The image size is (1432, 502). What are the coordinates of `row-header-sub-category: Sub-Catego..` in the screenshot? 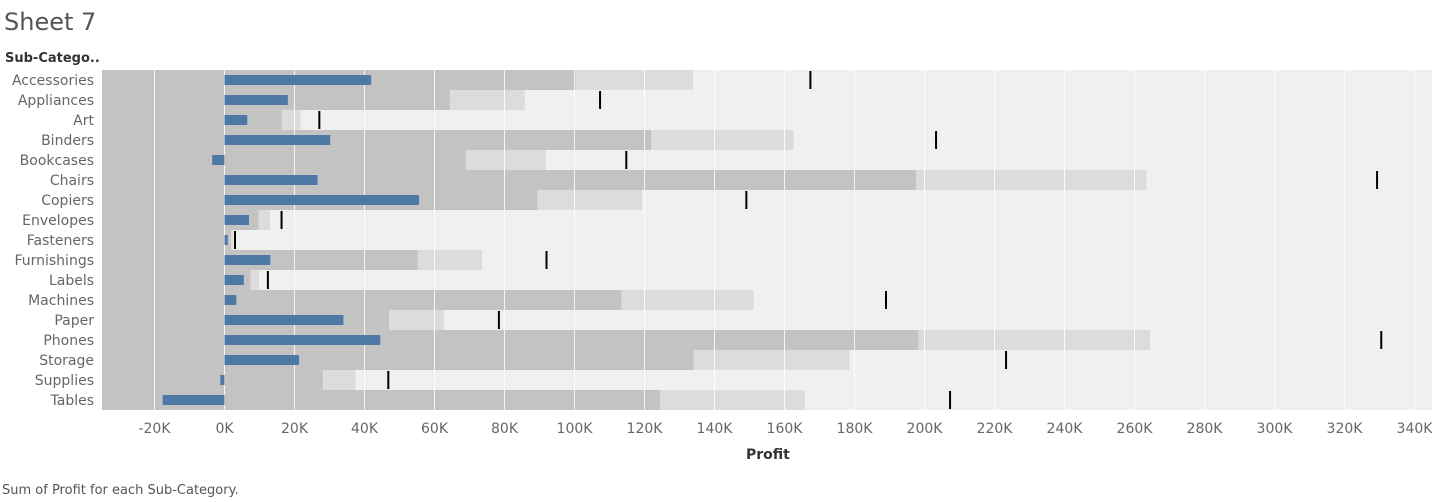 It's located at (52, 58).